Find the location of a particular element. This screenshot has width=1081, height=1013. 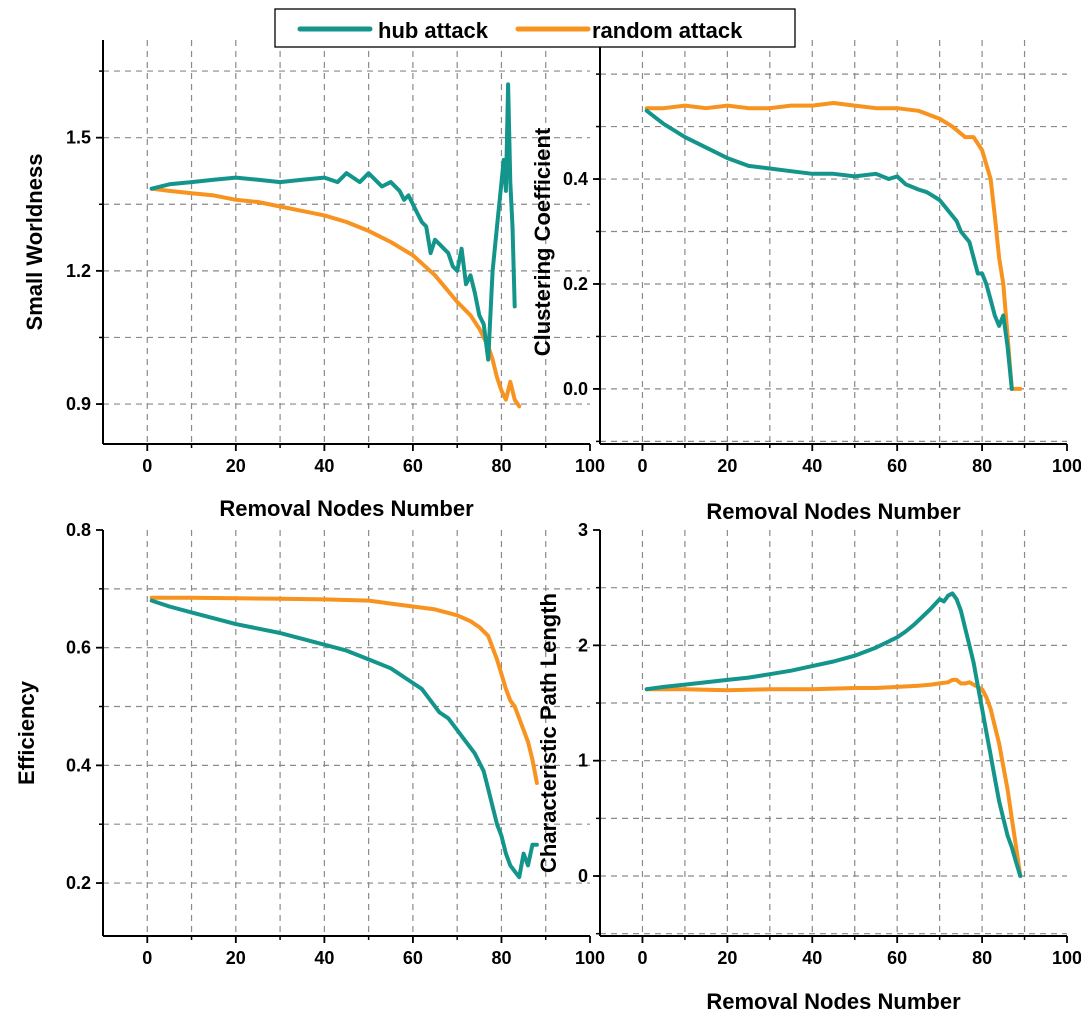

legend-label-random-attack: random attack is located at coordinates (667, 30).